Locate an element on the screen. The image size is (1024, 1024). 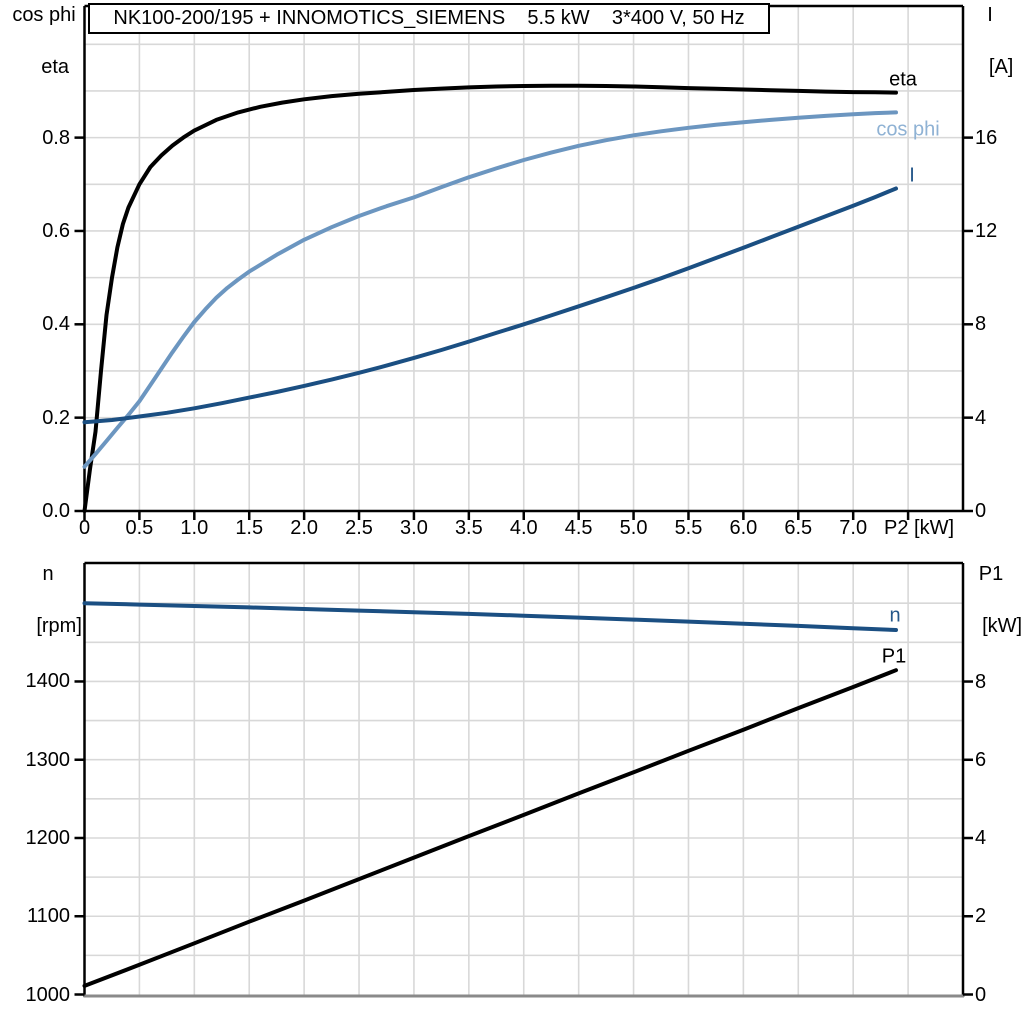
tick-label: 2.0 is located at coordinates (304, 528).